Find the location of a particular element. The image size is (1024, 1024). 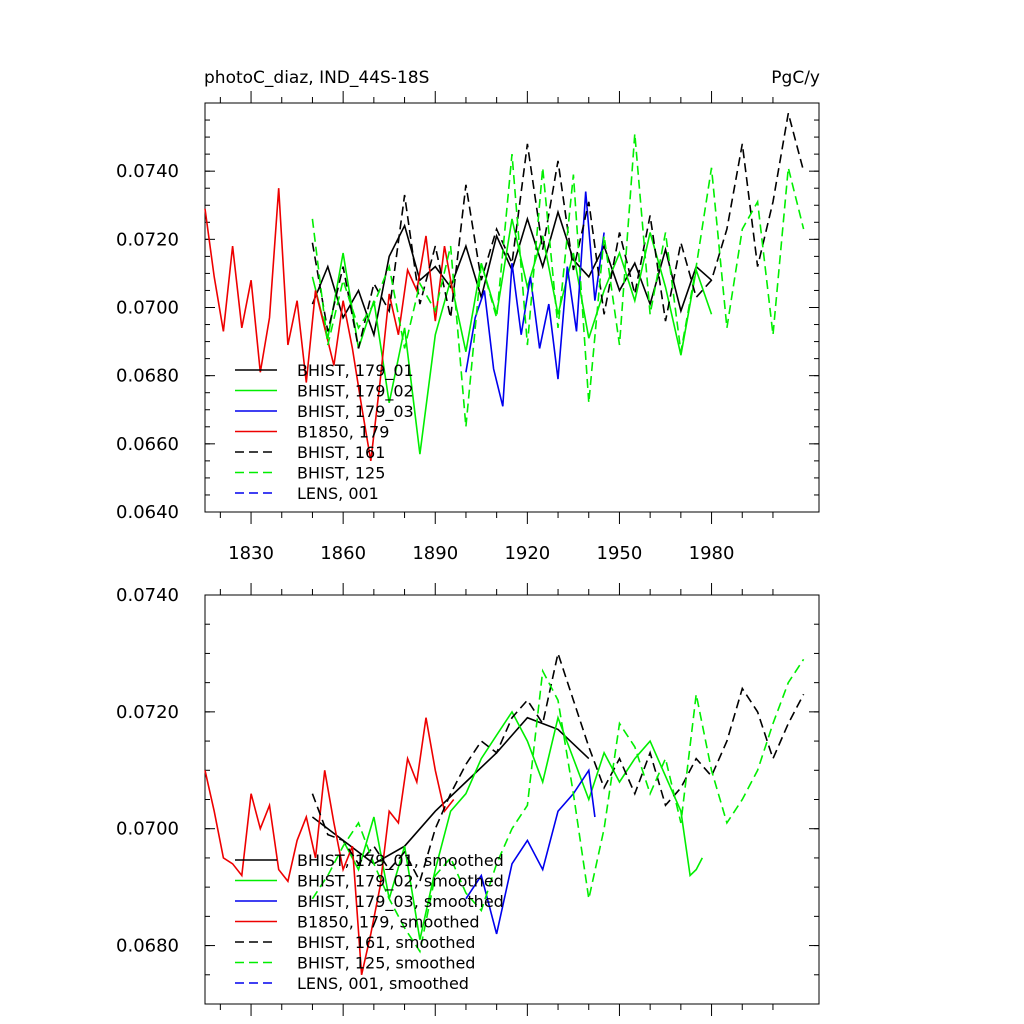

top-x-tick-label: 1980 is located at coordinates (712, 553).